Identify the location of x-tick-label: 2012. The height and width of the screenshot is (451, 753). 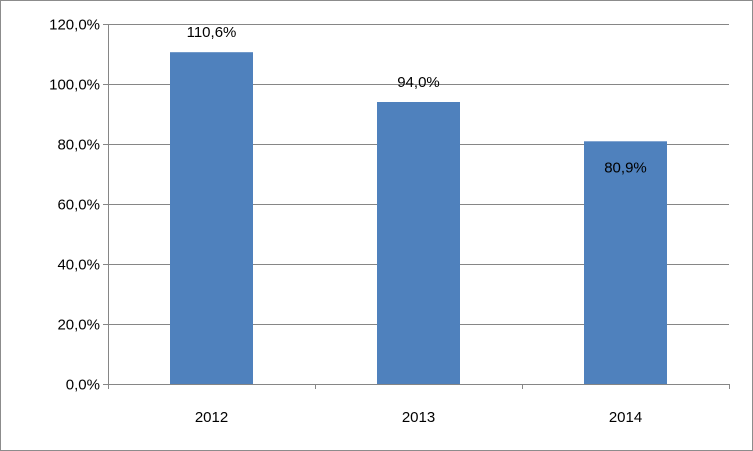
(211, 417).